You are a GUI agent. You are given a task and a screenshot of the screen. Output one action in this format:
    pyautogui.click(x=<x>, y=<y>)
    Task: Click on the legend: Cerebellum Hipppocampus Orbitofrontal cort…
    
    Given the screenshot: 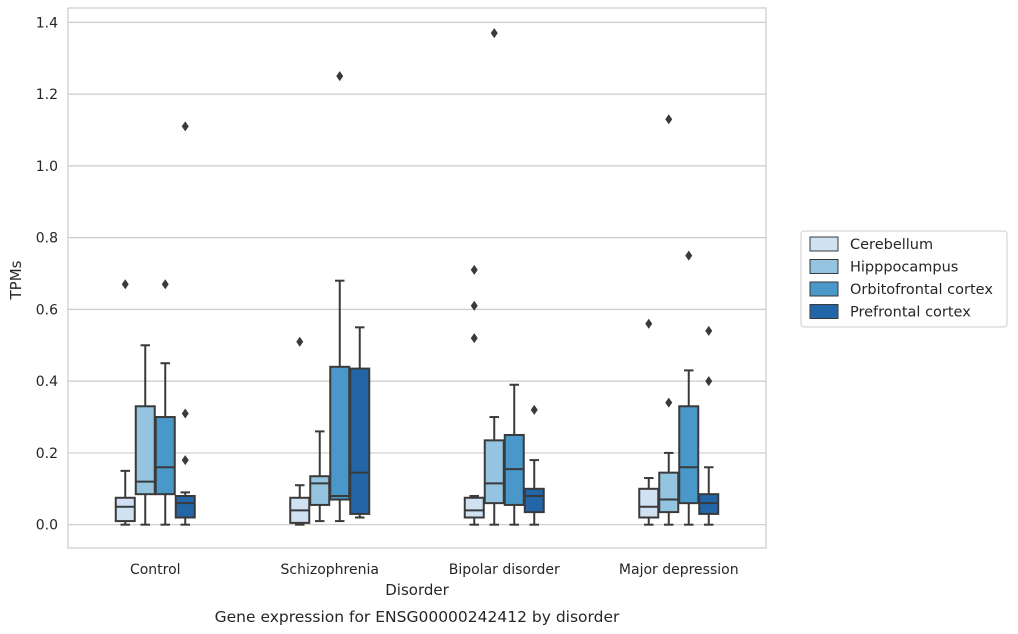 What is the action you would take?
    pyautogui.click(x=904, y=279)
    